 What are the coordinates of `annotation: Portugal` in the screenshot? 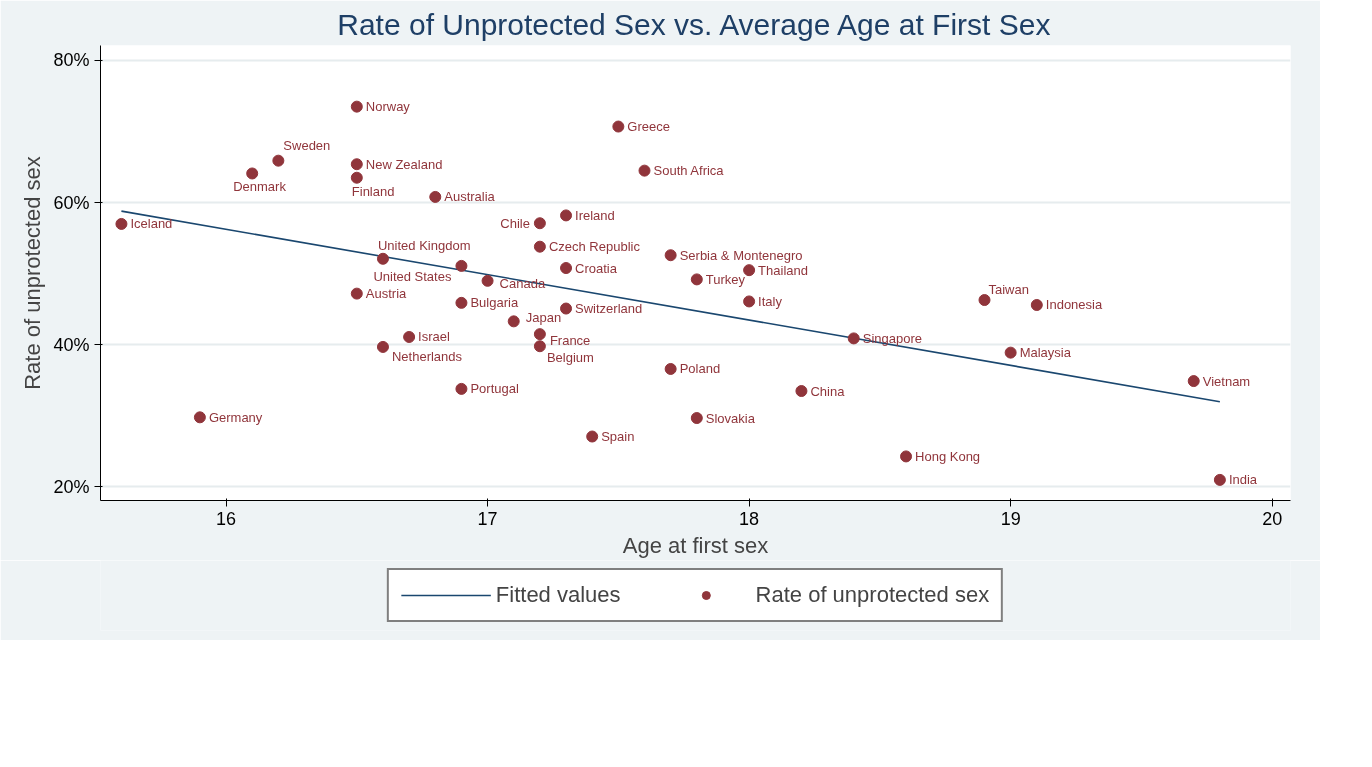 It's located at (494, 389).